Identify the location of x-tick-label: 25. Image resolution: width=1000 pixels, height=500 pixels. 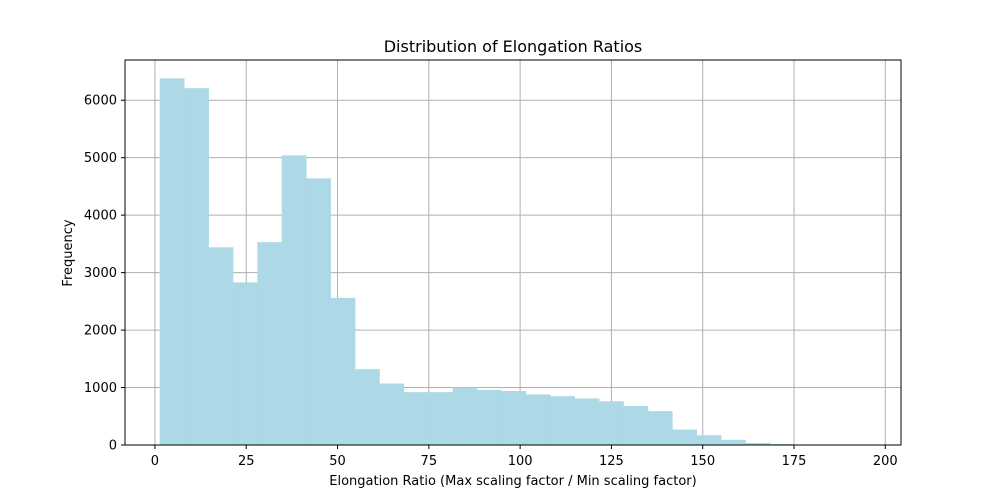
(246, 461).